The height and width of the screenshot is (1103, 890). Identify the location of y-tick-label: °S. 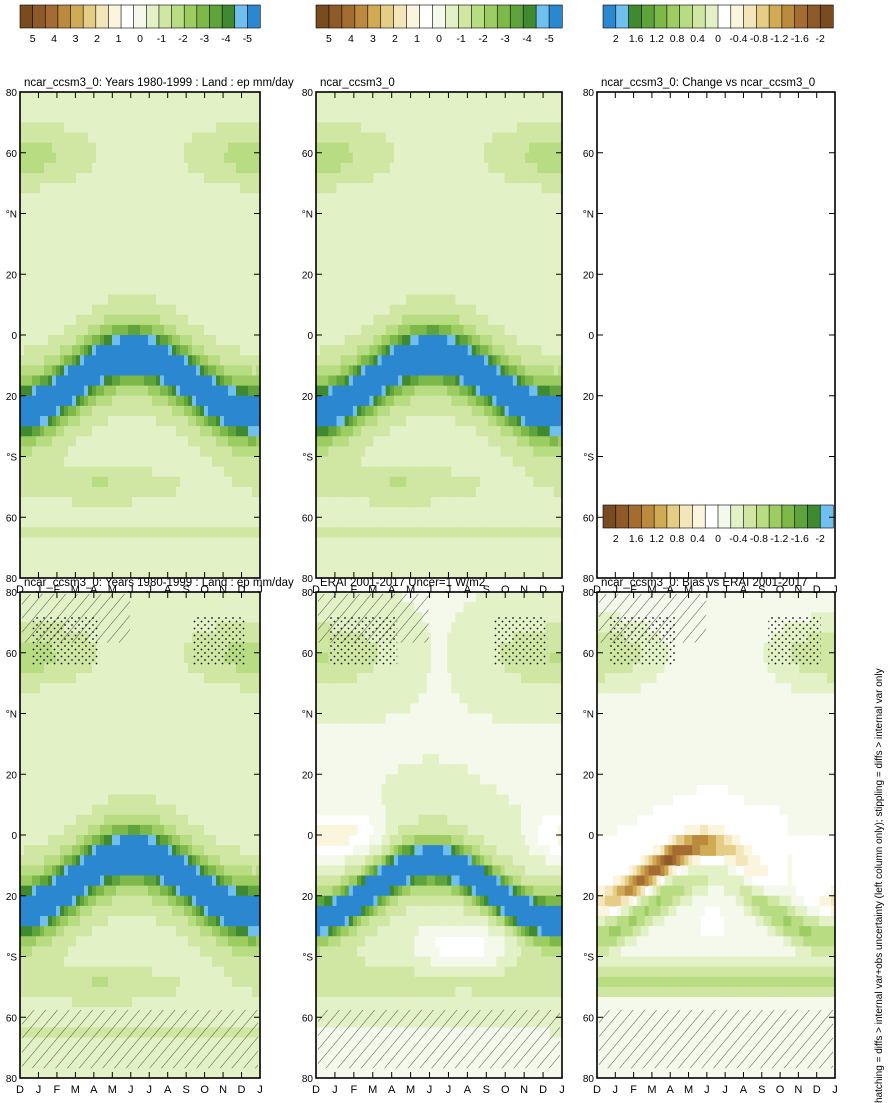
(11, 958).